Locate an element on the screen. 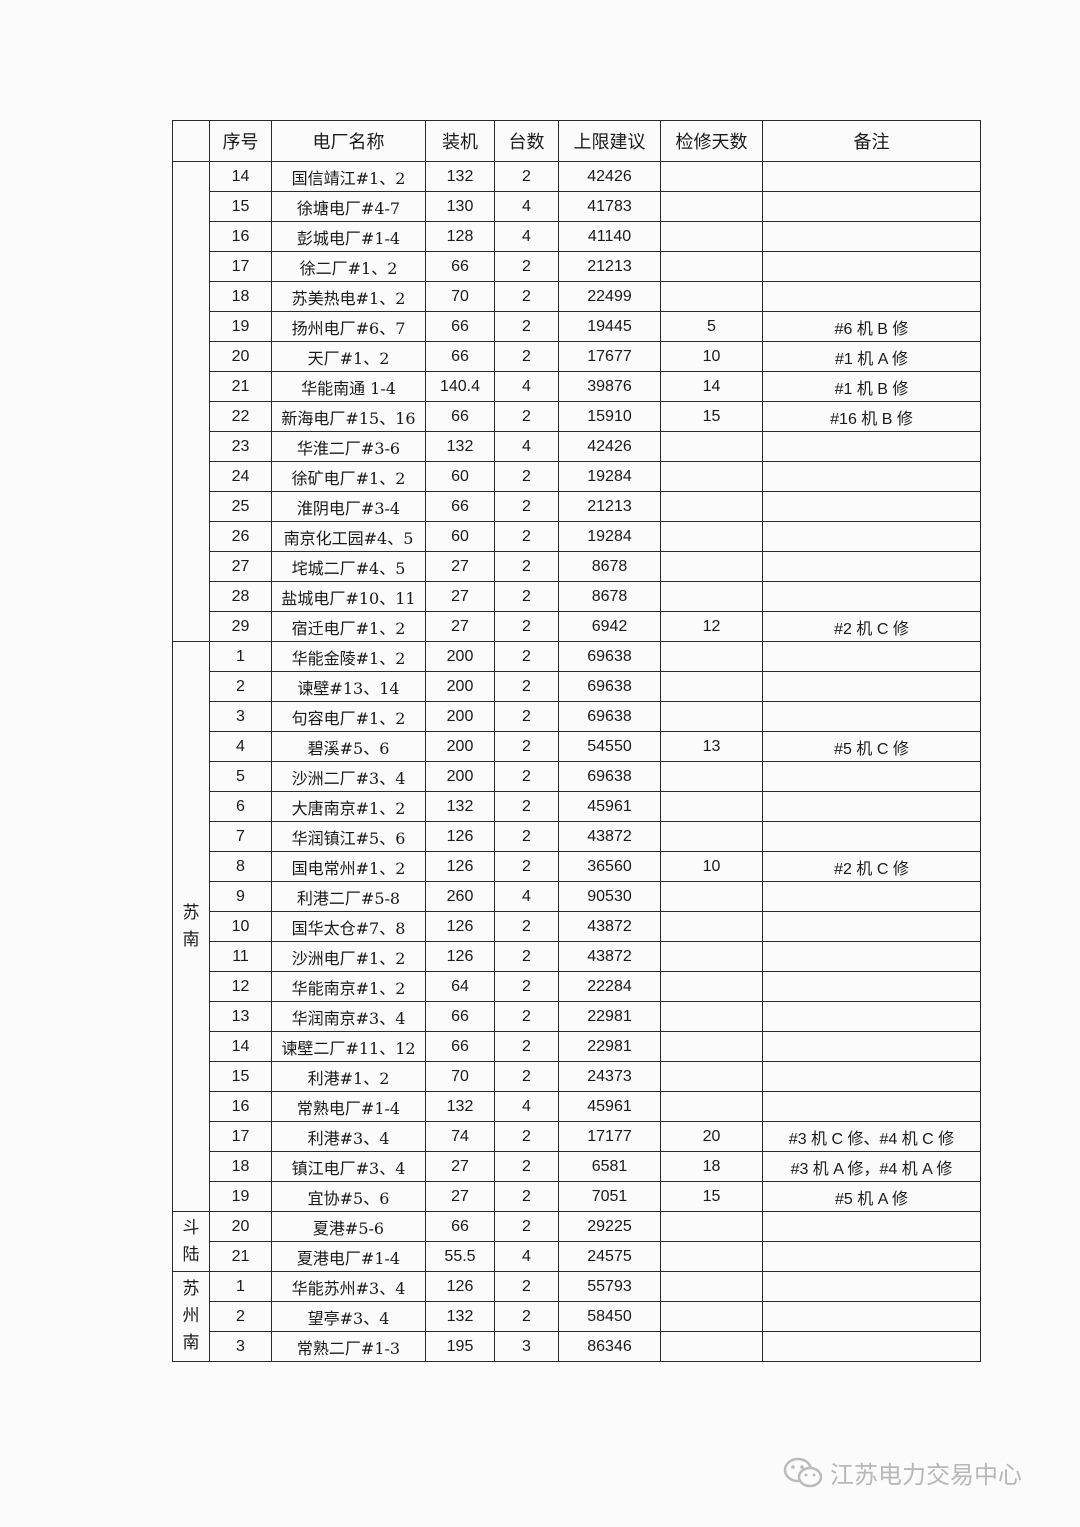 This screenshot has width=1080, height=1527. table-row: 9 利港二厂#5-8 260 4 90530 is located at coordinates (577, 896).